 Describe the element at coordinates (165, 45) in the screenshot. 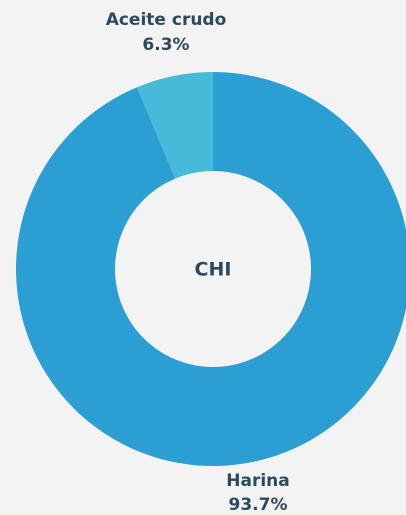

I see `value-label: 6.3%` at that location.